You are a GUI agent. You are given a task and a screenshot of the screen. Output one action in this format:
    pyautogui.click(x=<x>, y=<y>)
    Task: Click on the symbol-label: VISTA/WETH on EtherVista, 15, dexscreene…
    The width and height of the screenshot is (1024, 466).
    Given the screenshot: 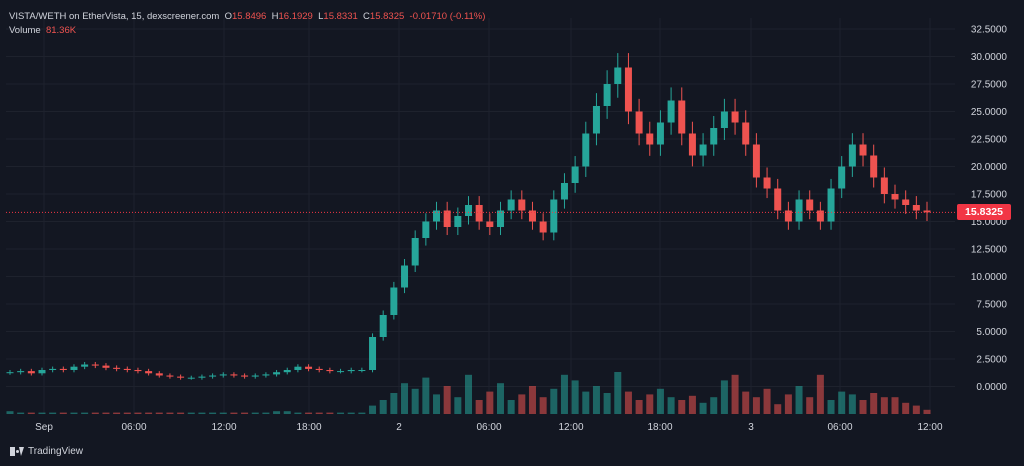 What is the action you would take?
    pyautogui.click(x=114, y=16)
    